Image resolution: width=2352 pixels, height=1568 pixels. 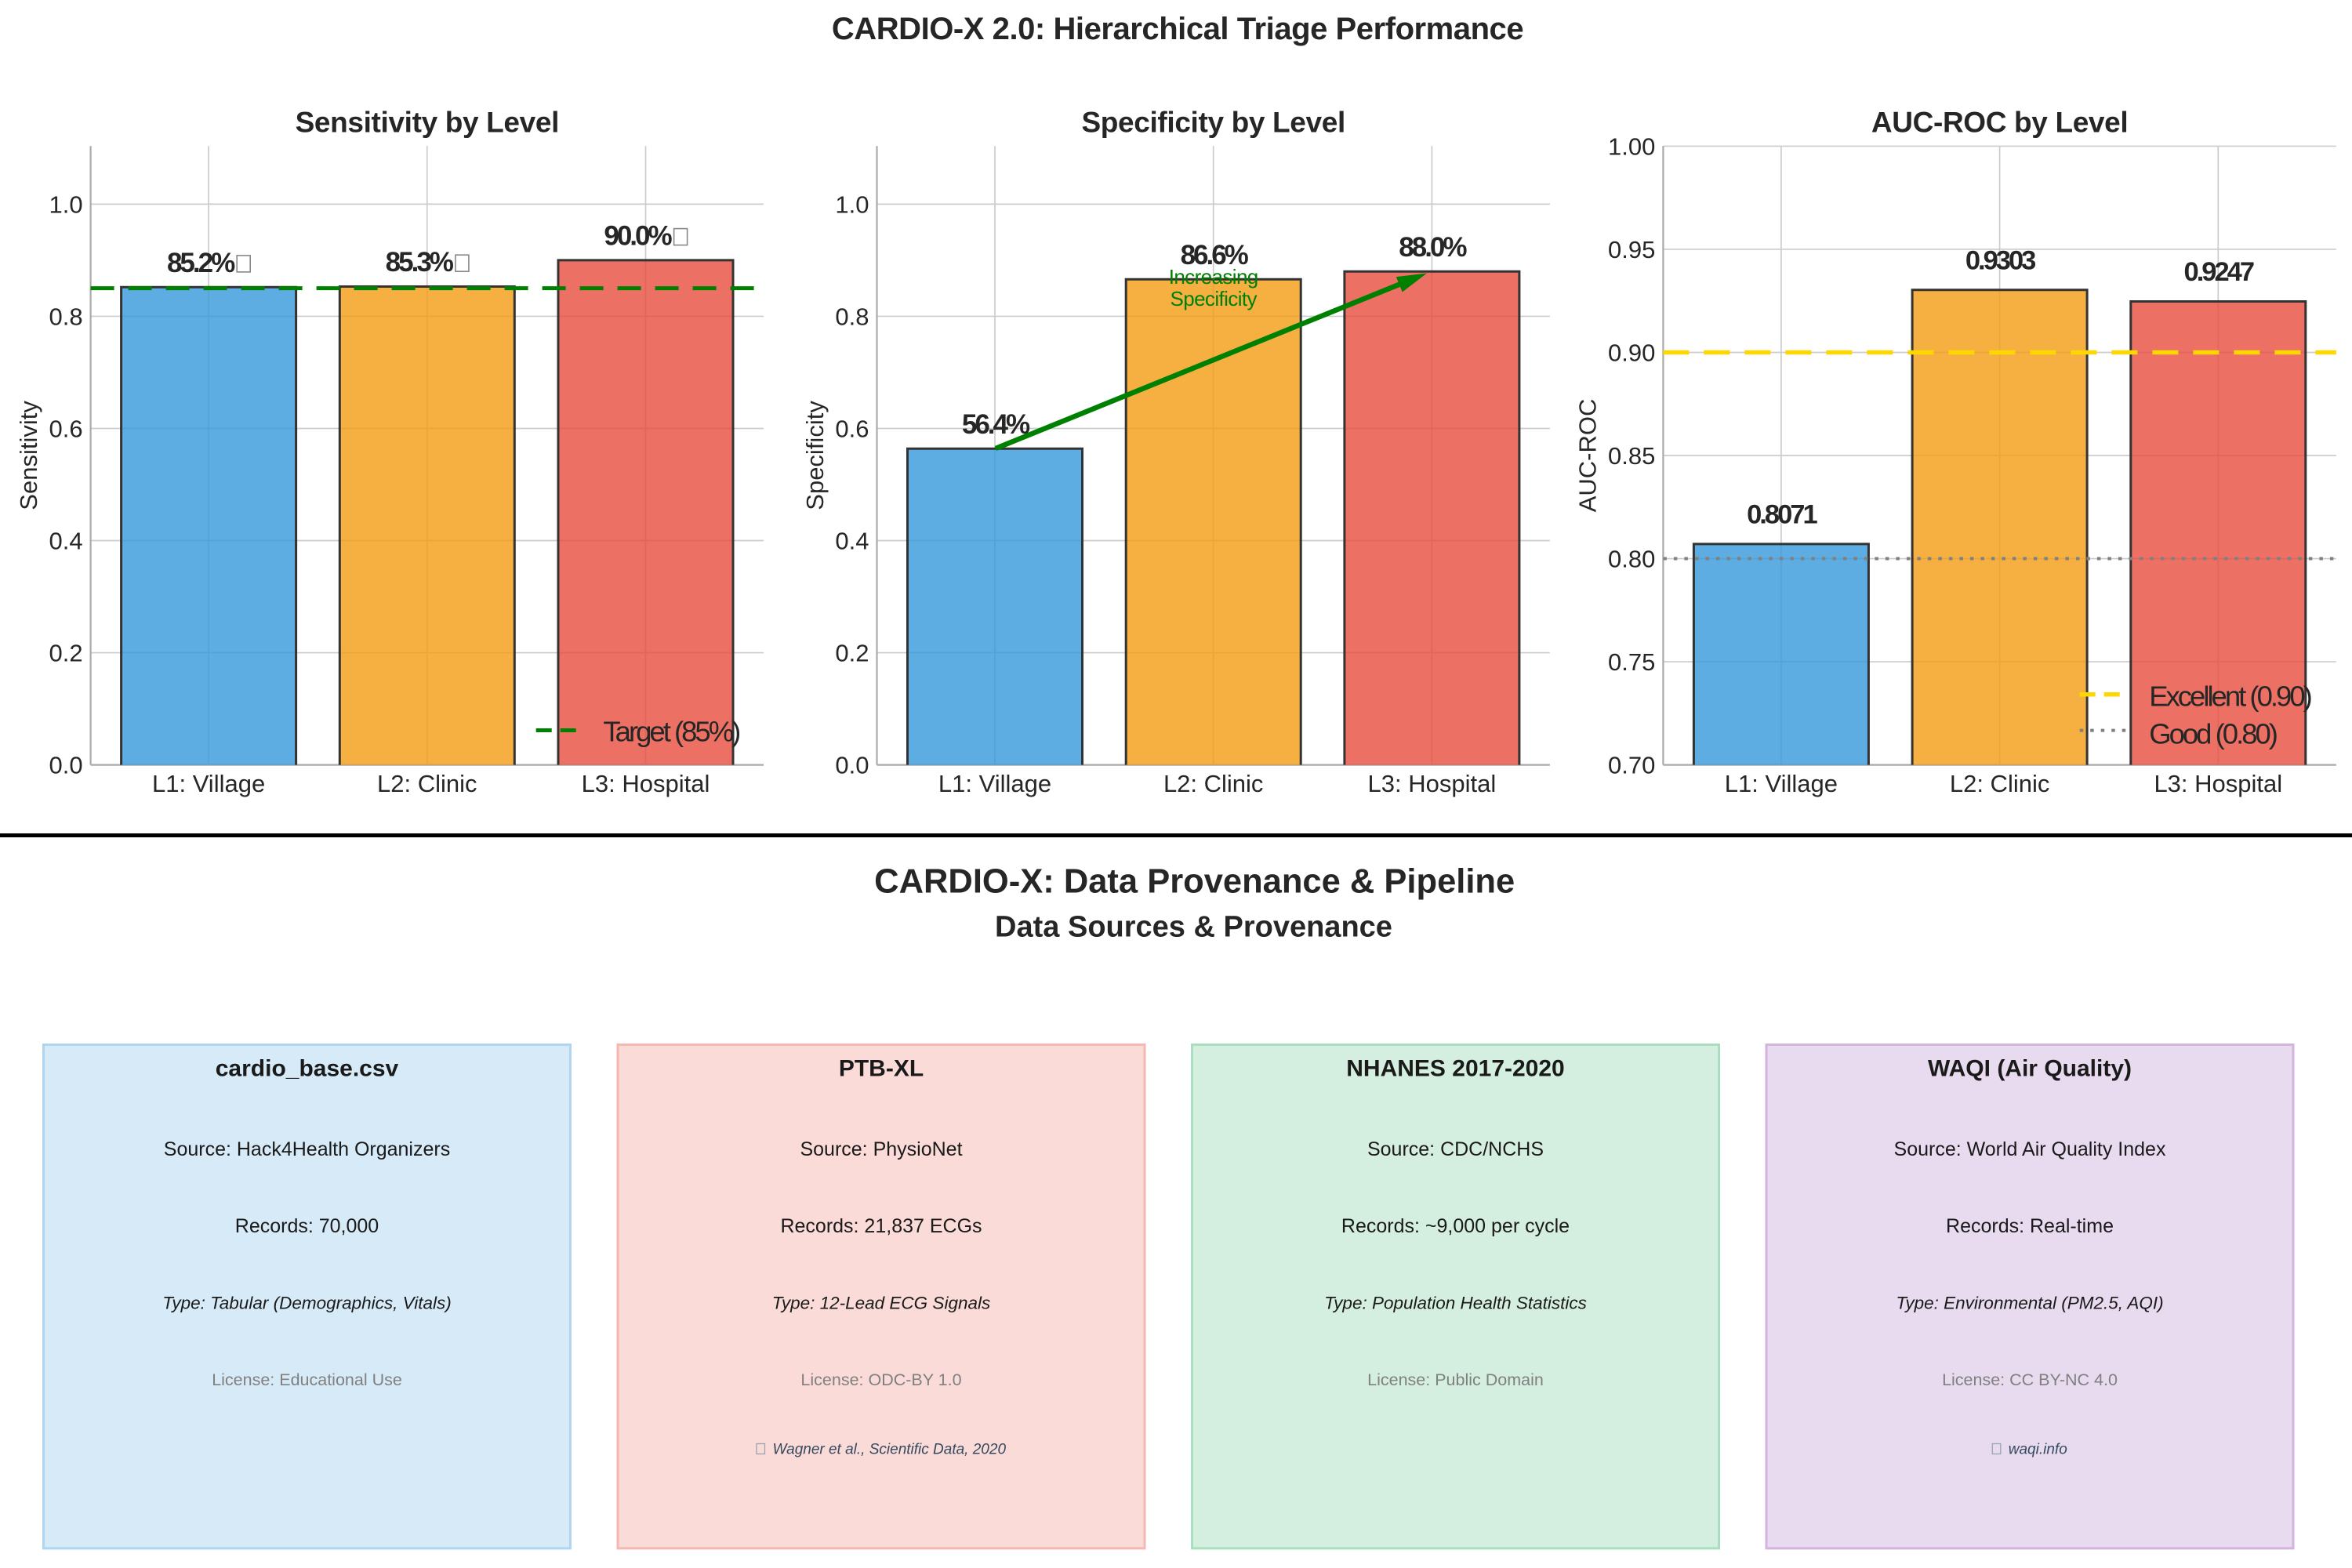 I want to click on svg-text: AUC-ROC, so click(x=1588, y=456).